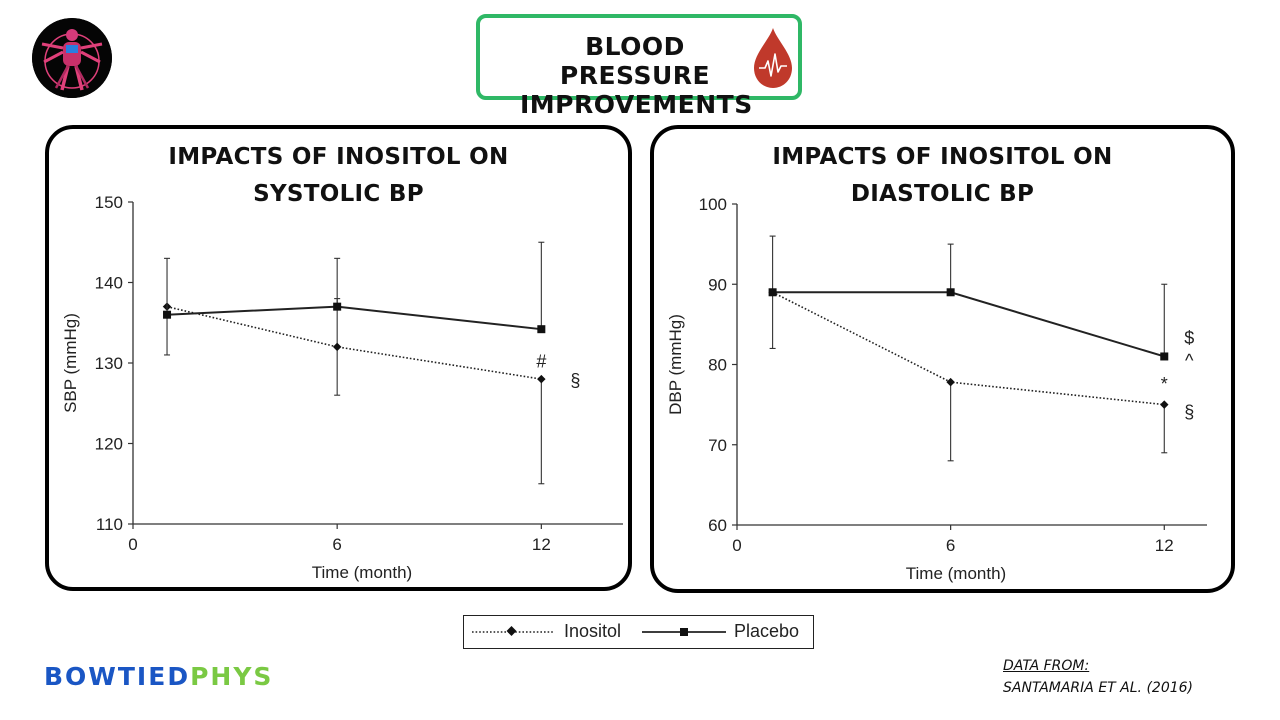 The width and height of the screenshot is (1280, 720). Describe the element at coordinates (117, 676) in the screenshot. I see `brand-part1: BOWTIED` at that location.